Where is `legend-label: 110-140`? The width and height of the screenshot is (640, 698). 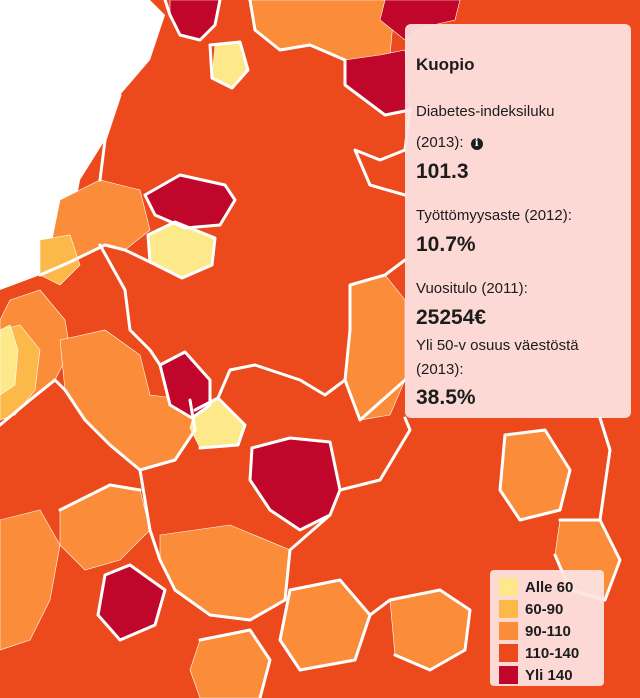 legend-label: 110-140 is located at coordinates (552, 653).